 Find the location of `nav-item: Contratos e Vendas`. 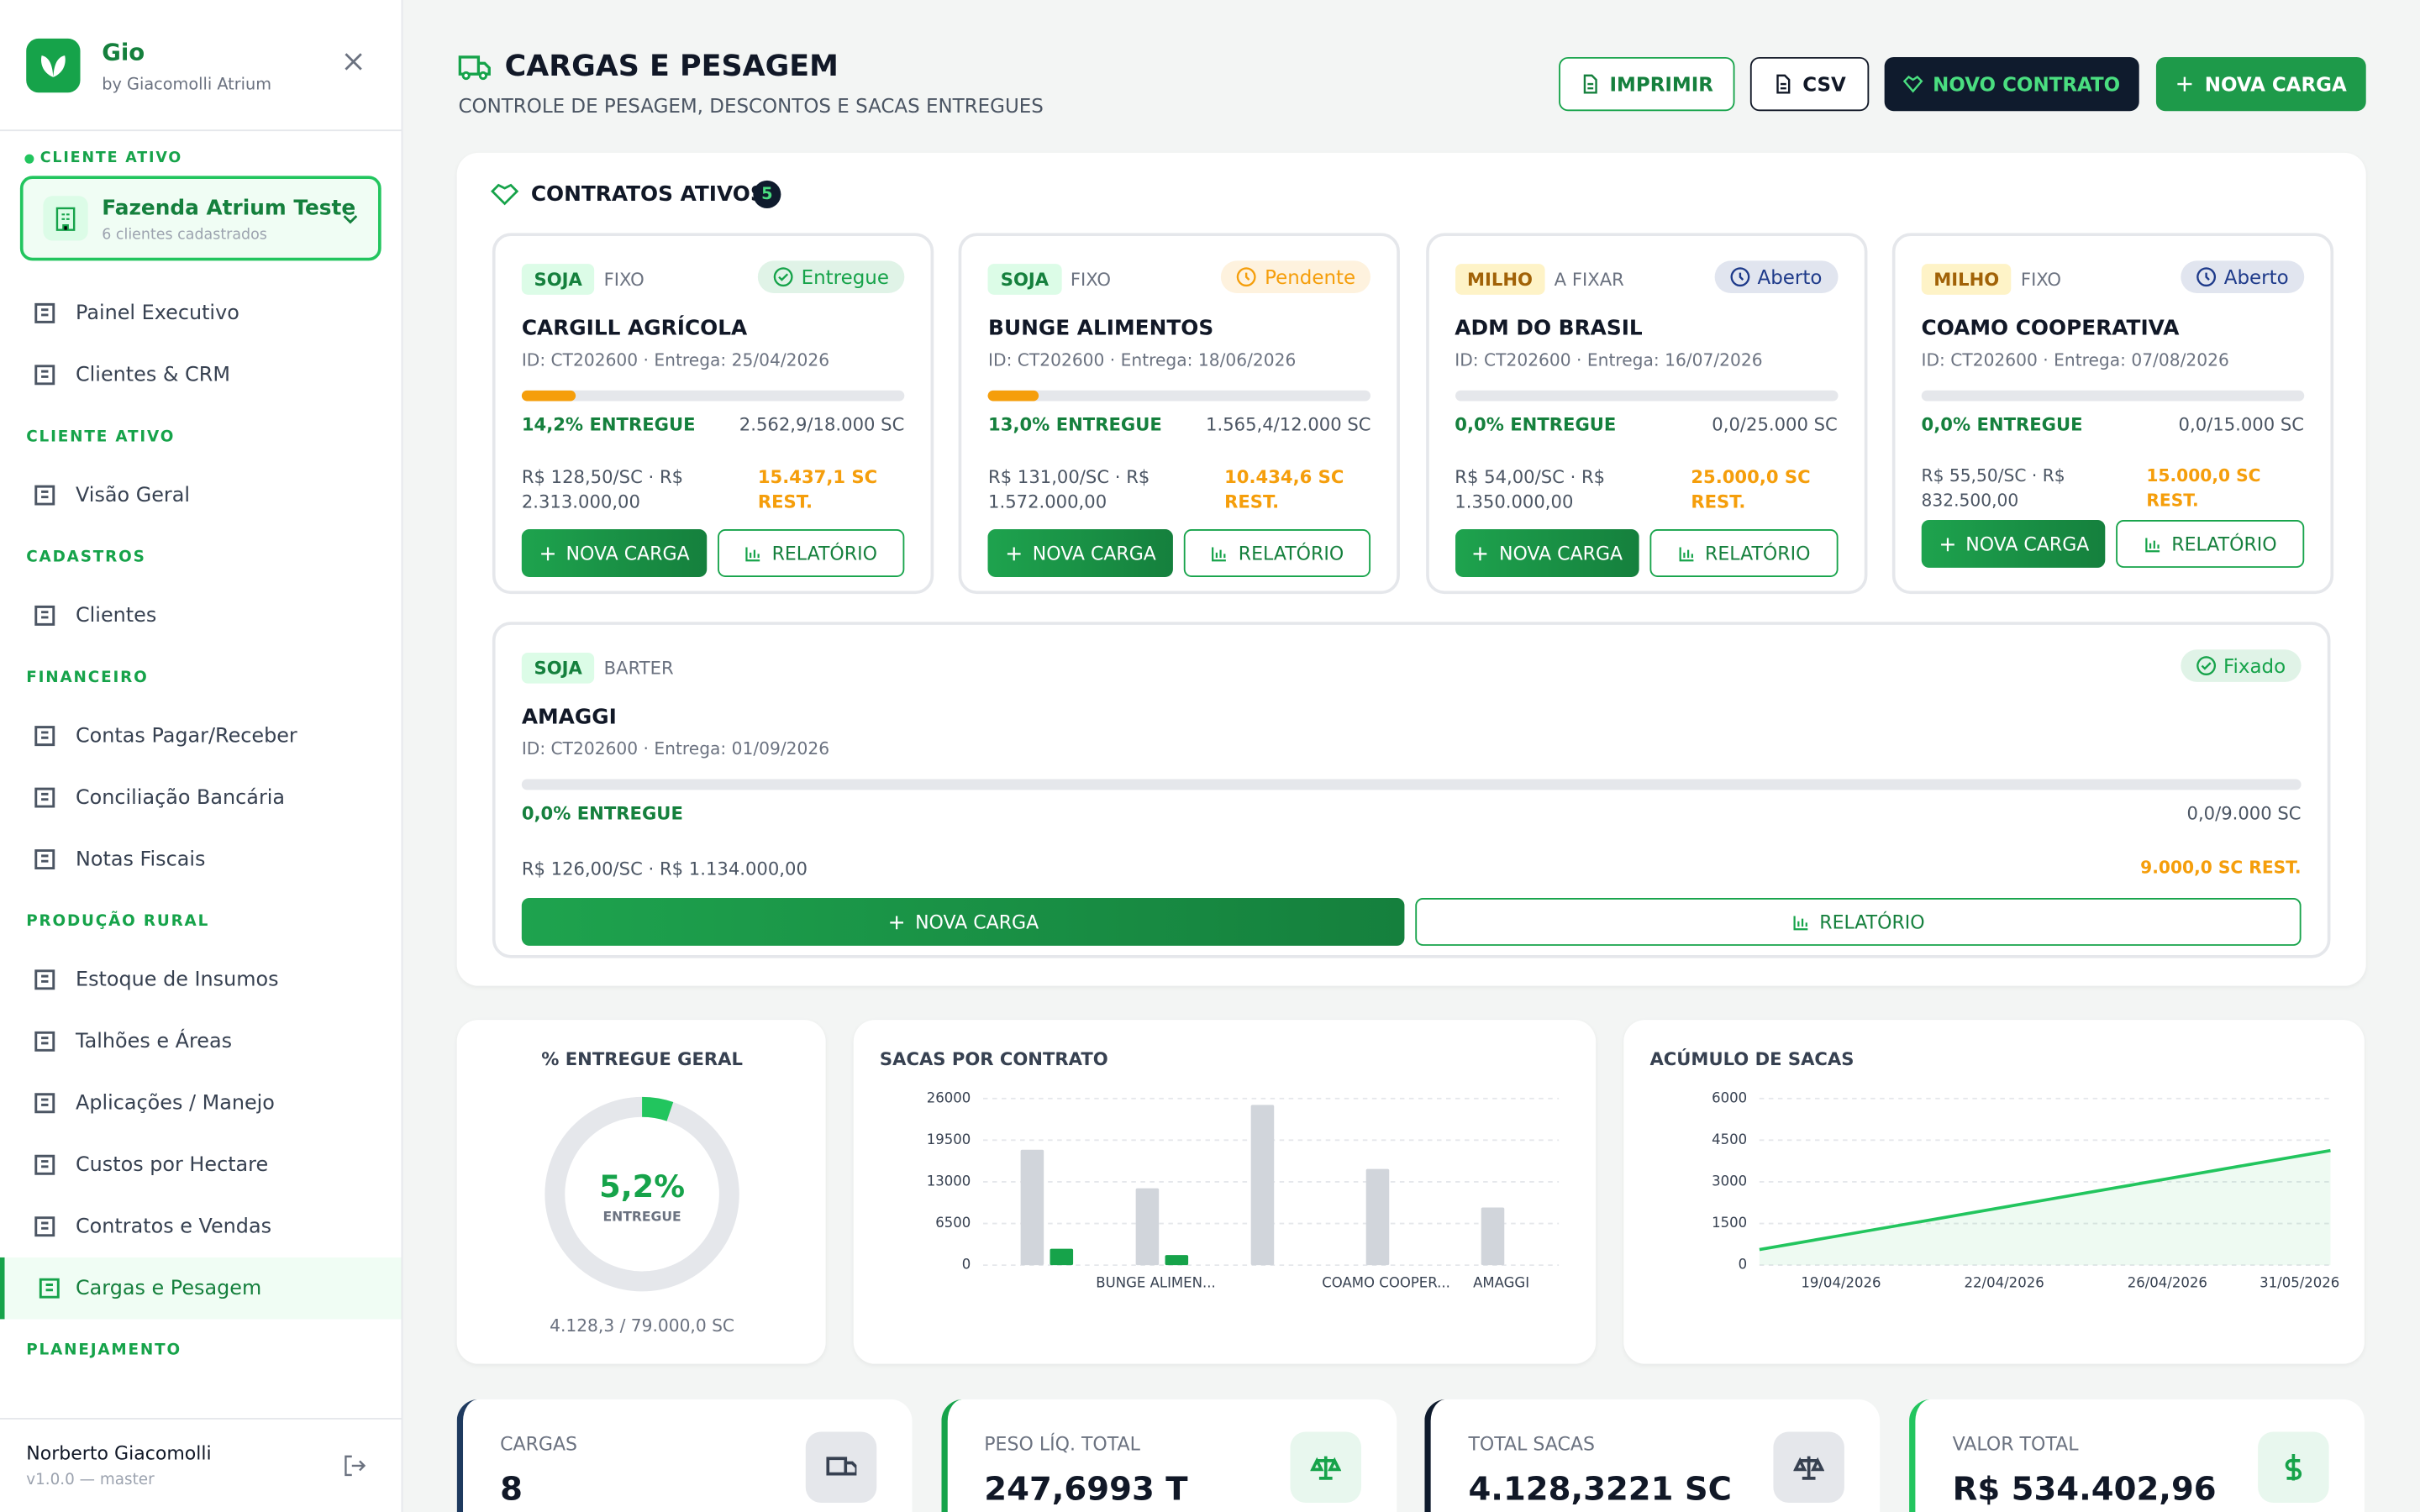

nav-item: Contratos e Vendas is located at coordinates (201, 1226).